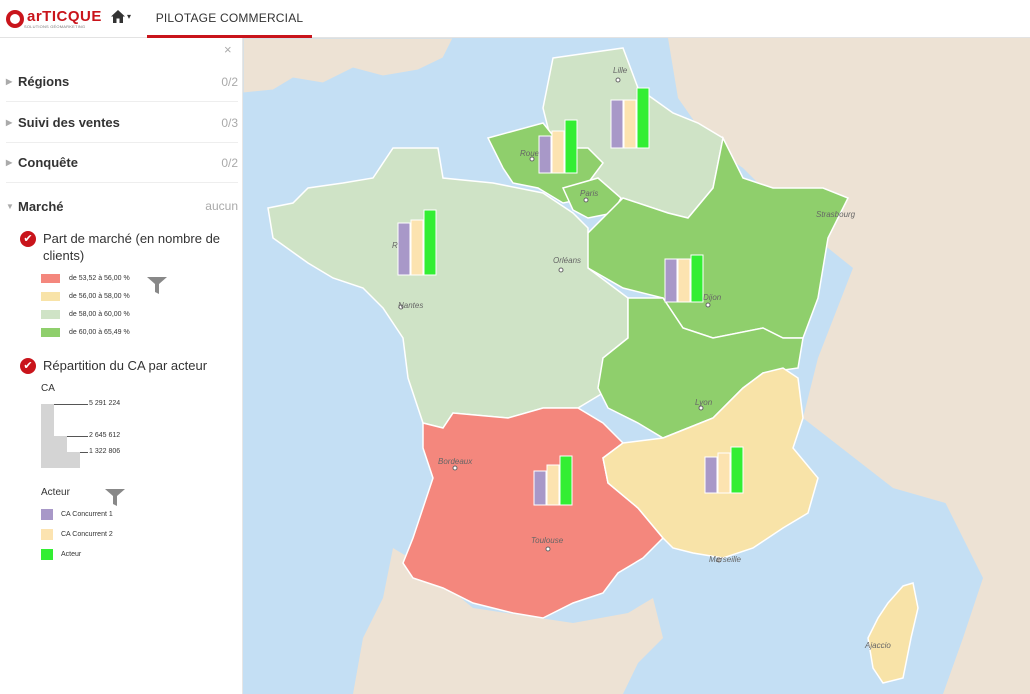 The width and height of the screenshot is (1030, 694). I want to click on layer-repartition-ca: ✔ Répartition du CA par acteur, so click(122, 365).